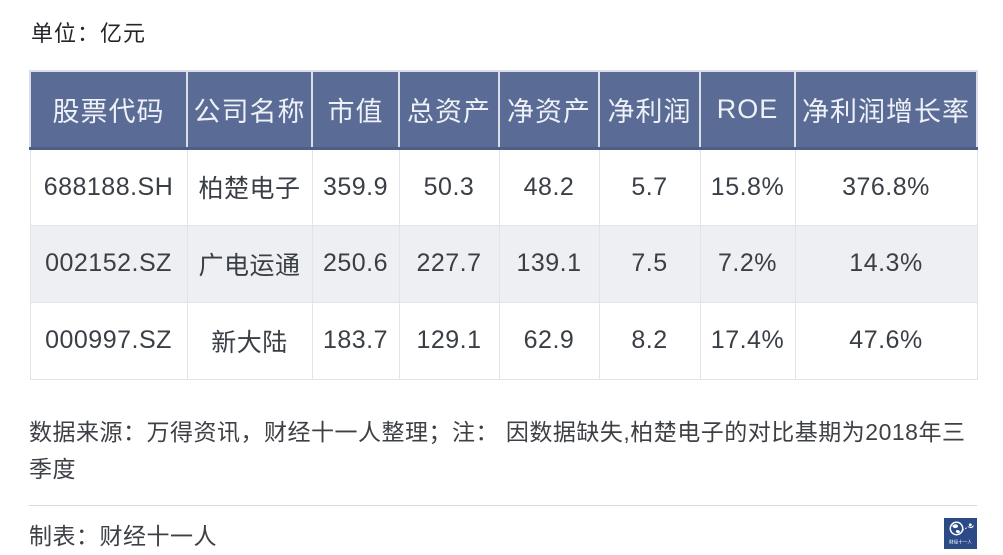  Describe the element at coordinates (108, 110) in the screenshot. I see `col-header-stock-code: 股票代码` at that location.